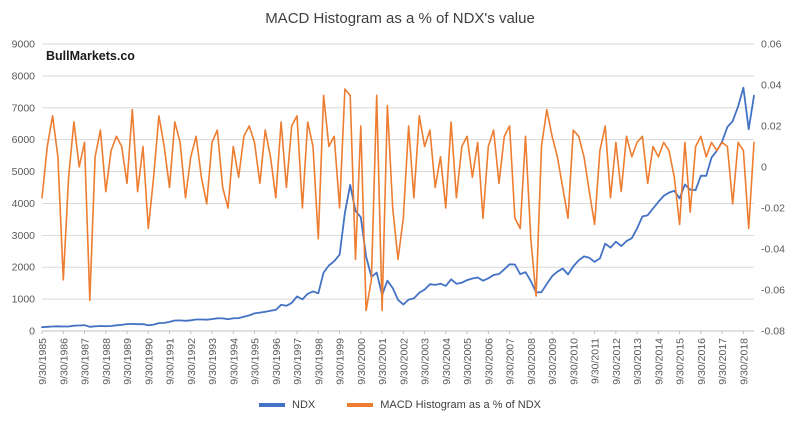 The height and width of the screenshot is (421, 800). What do you see at coordinates (272, 405) in the screenshot?
I see `ndx-swatch` at bounding box center [272, 405].